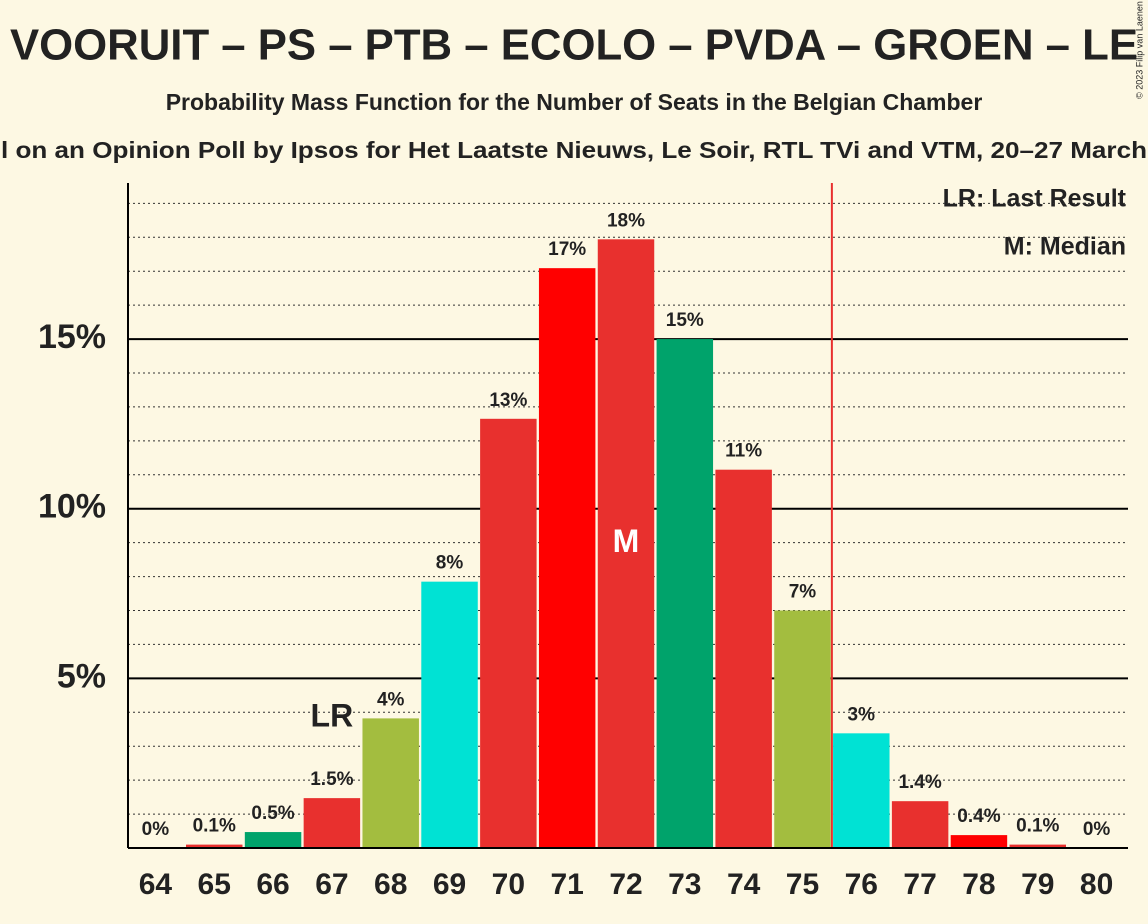 The image size is (1148, 924). Describe the element at coordinates (508, 884) in the screenshot. I see `x-tick-label: 70` at that location.